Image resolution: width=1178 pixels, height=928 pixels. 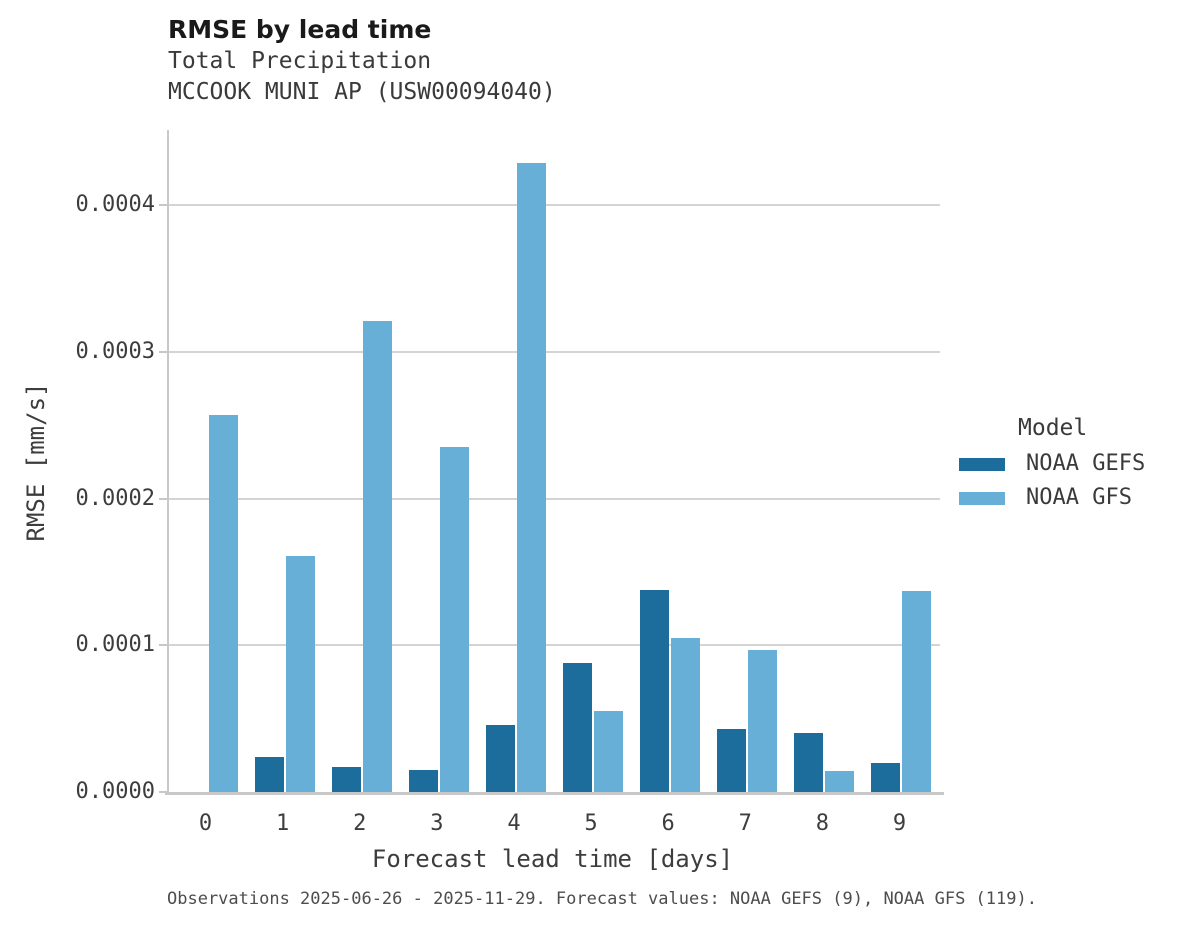 What do you see at coordinates (822, 823) in the screenshot?
I see `x-tick-label-8: 8` at bounding box center [822, 823].